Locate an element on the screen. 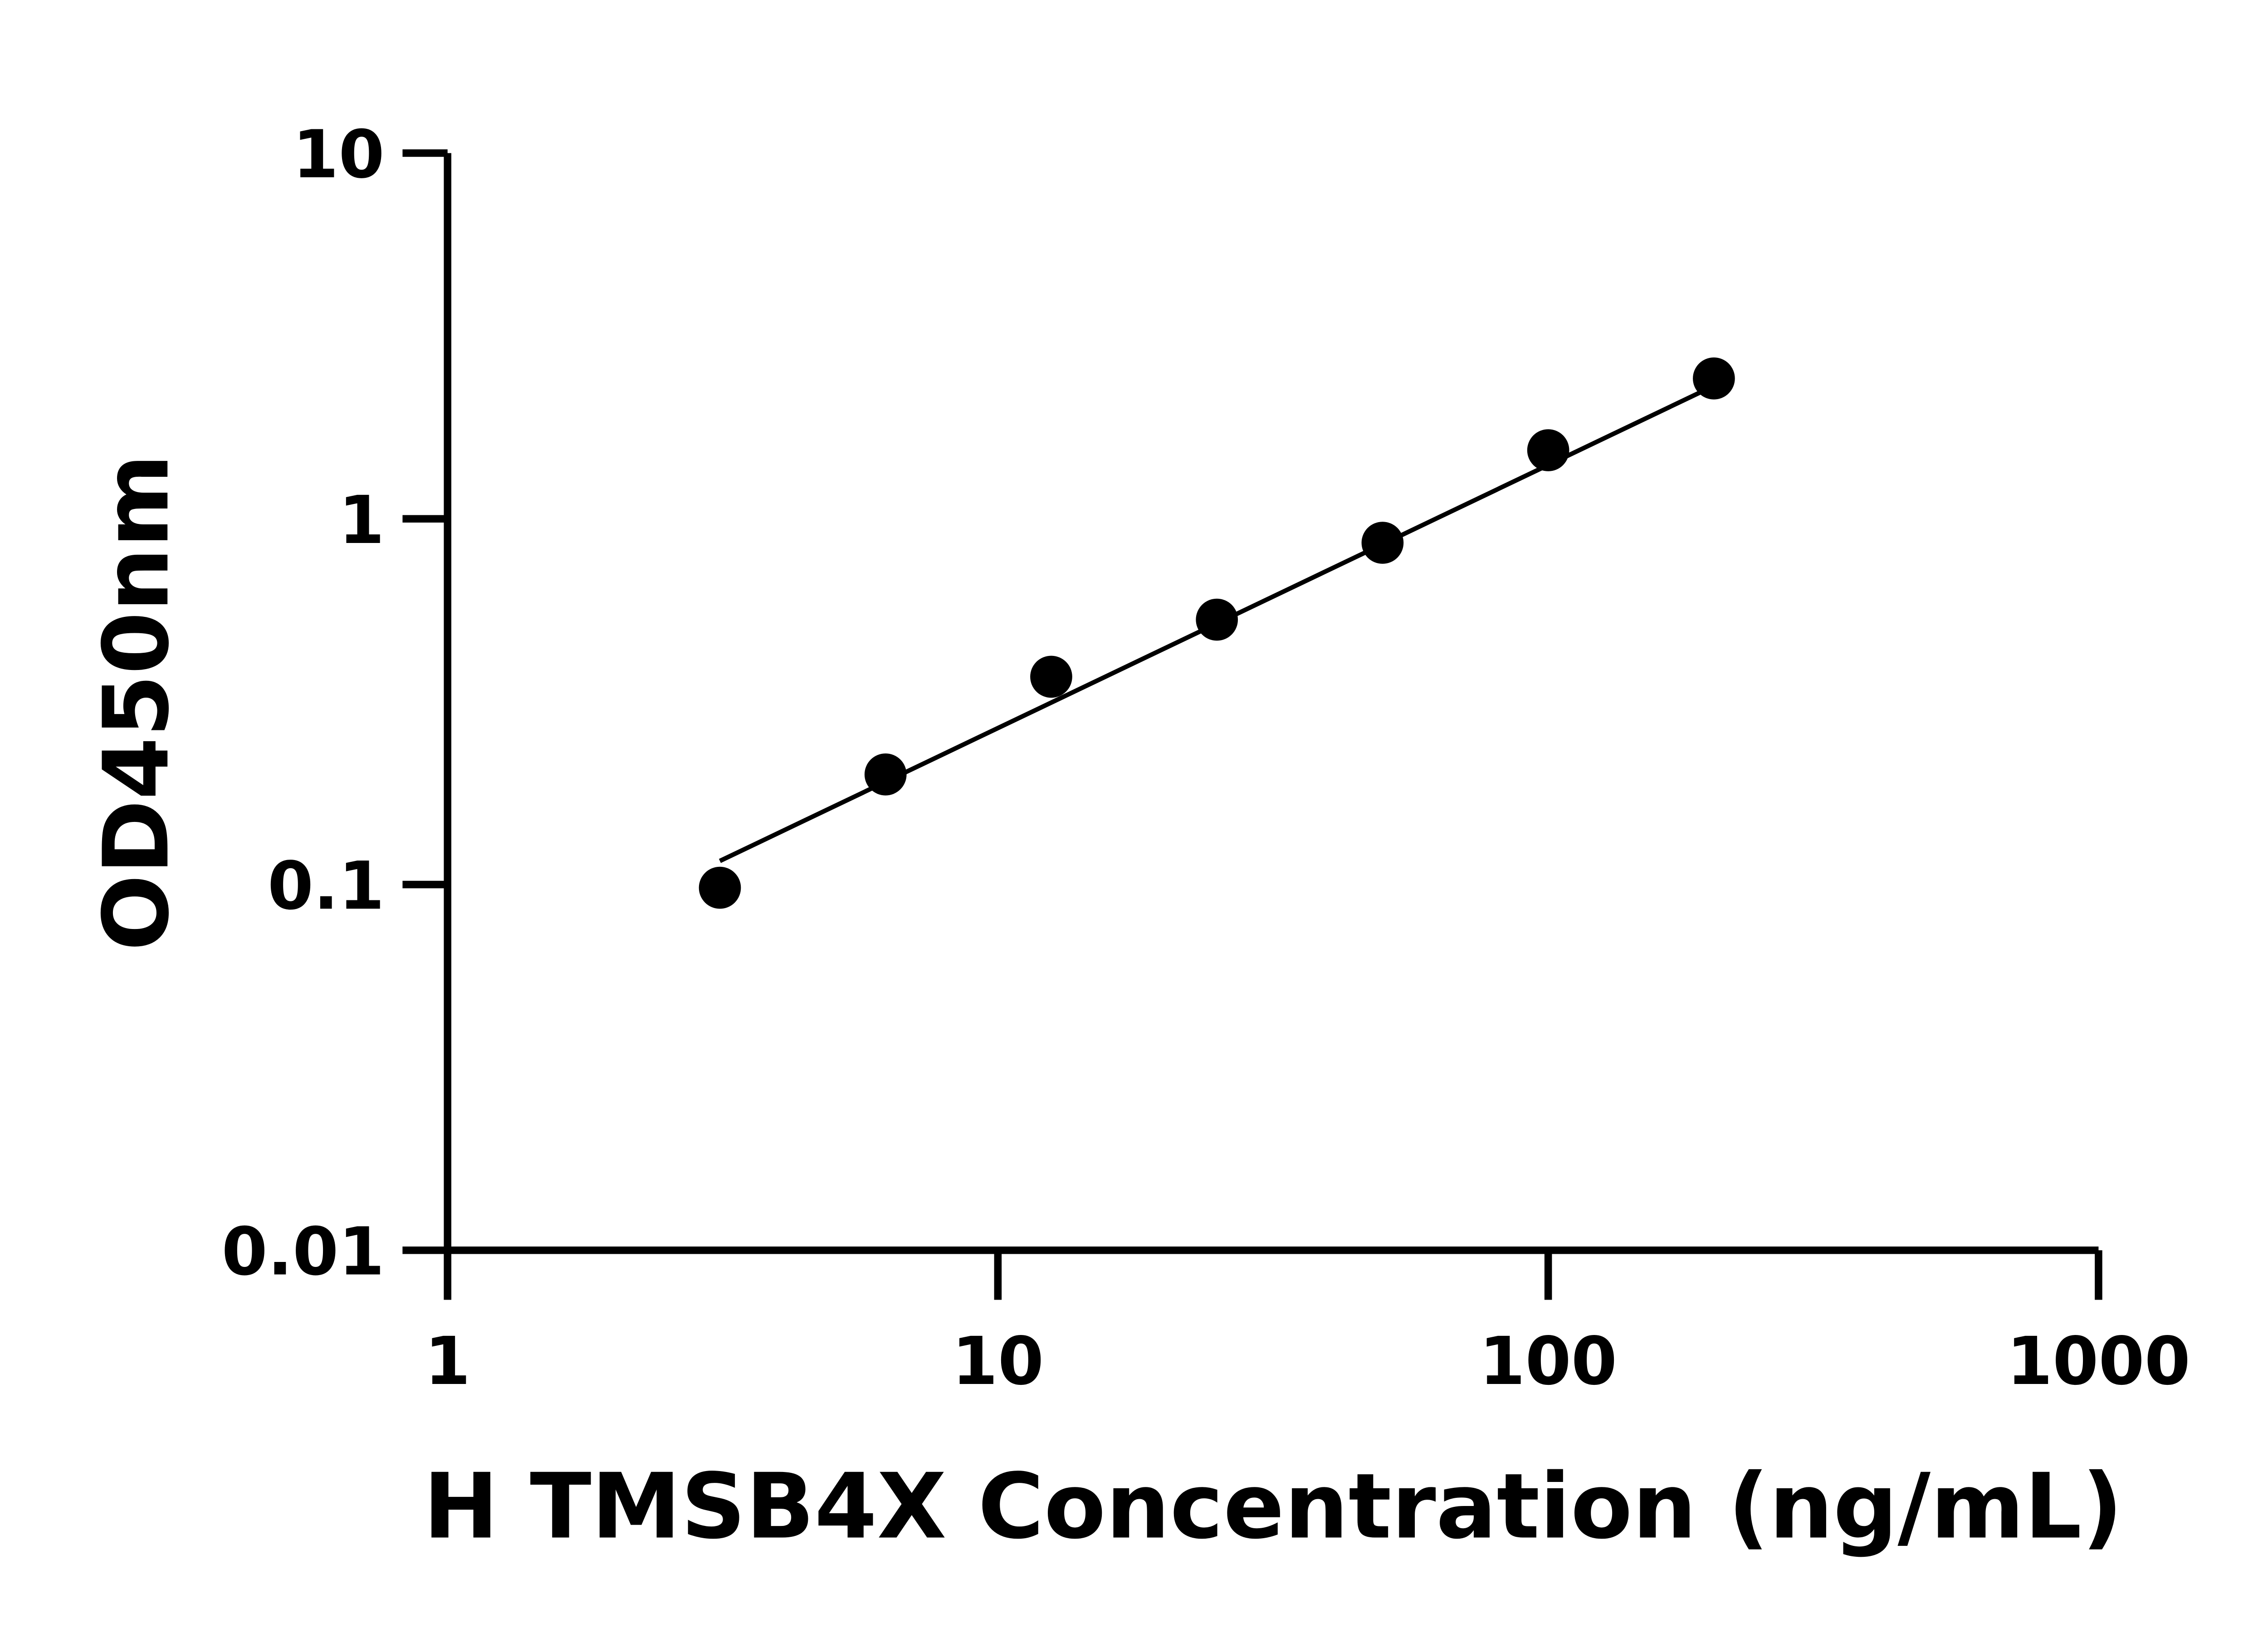 Image resolution: width=2268 pixels, height=1633 pixels. y-tick-label: 1 is located at coordinates (361, 520).